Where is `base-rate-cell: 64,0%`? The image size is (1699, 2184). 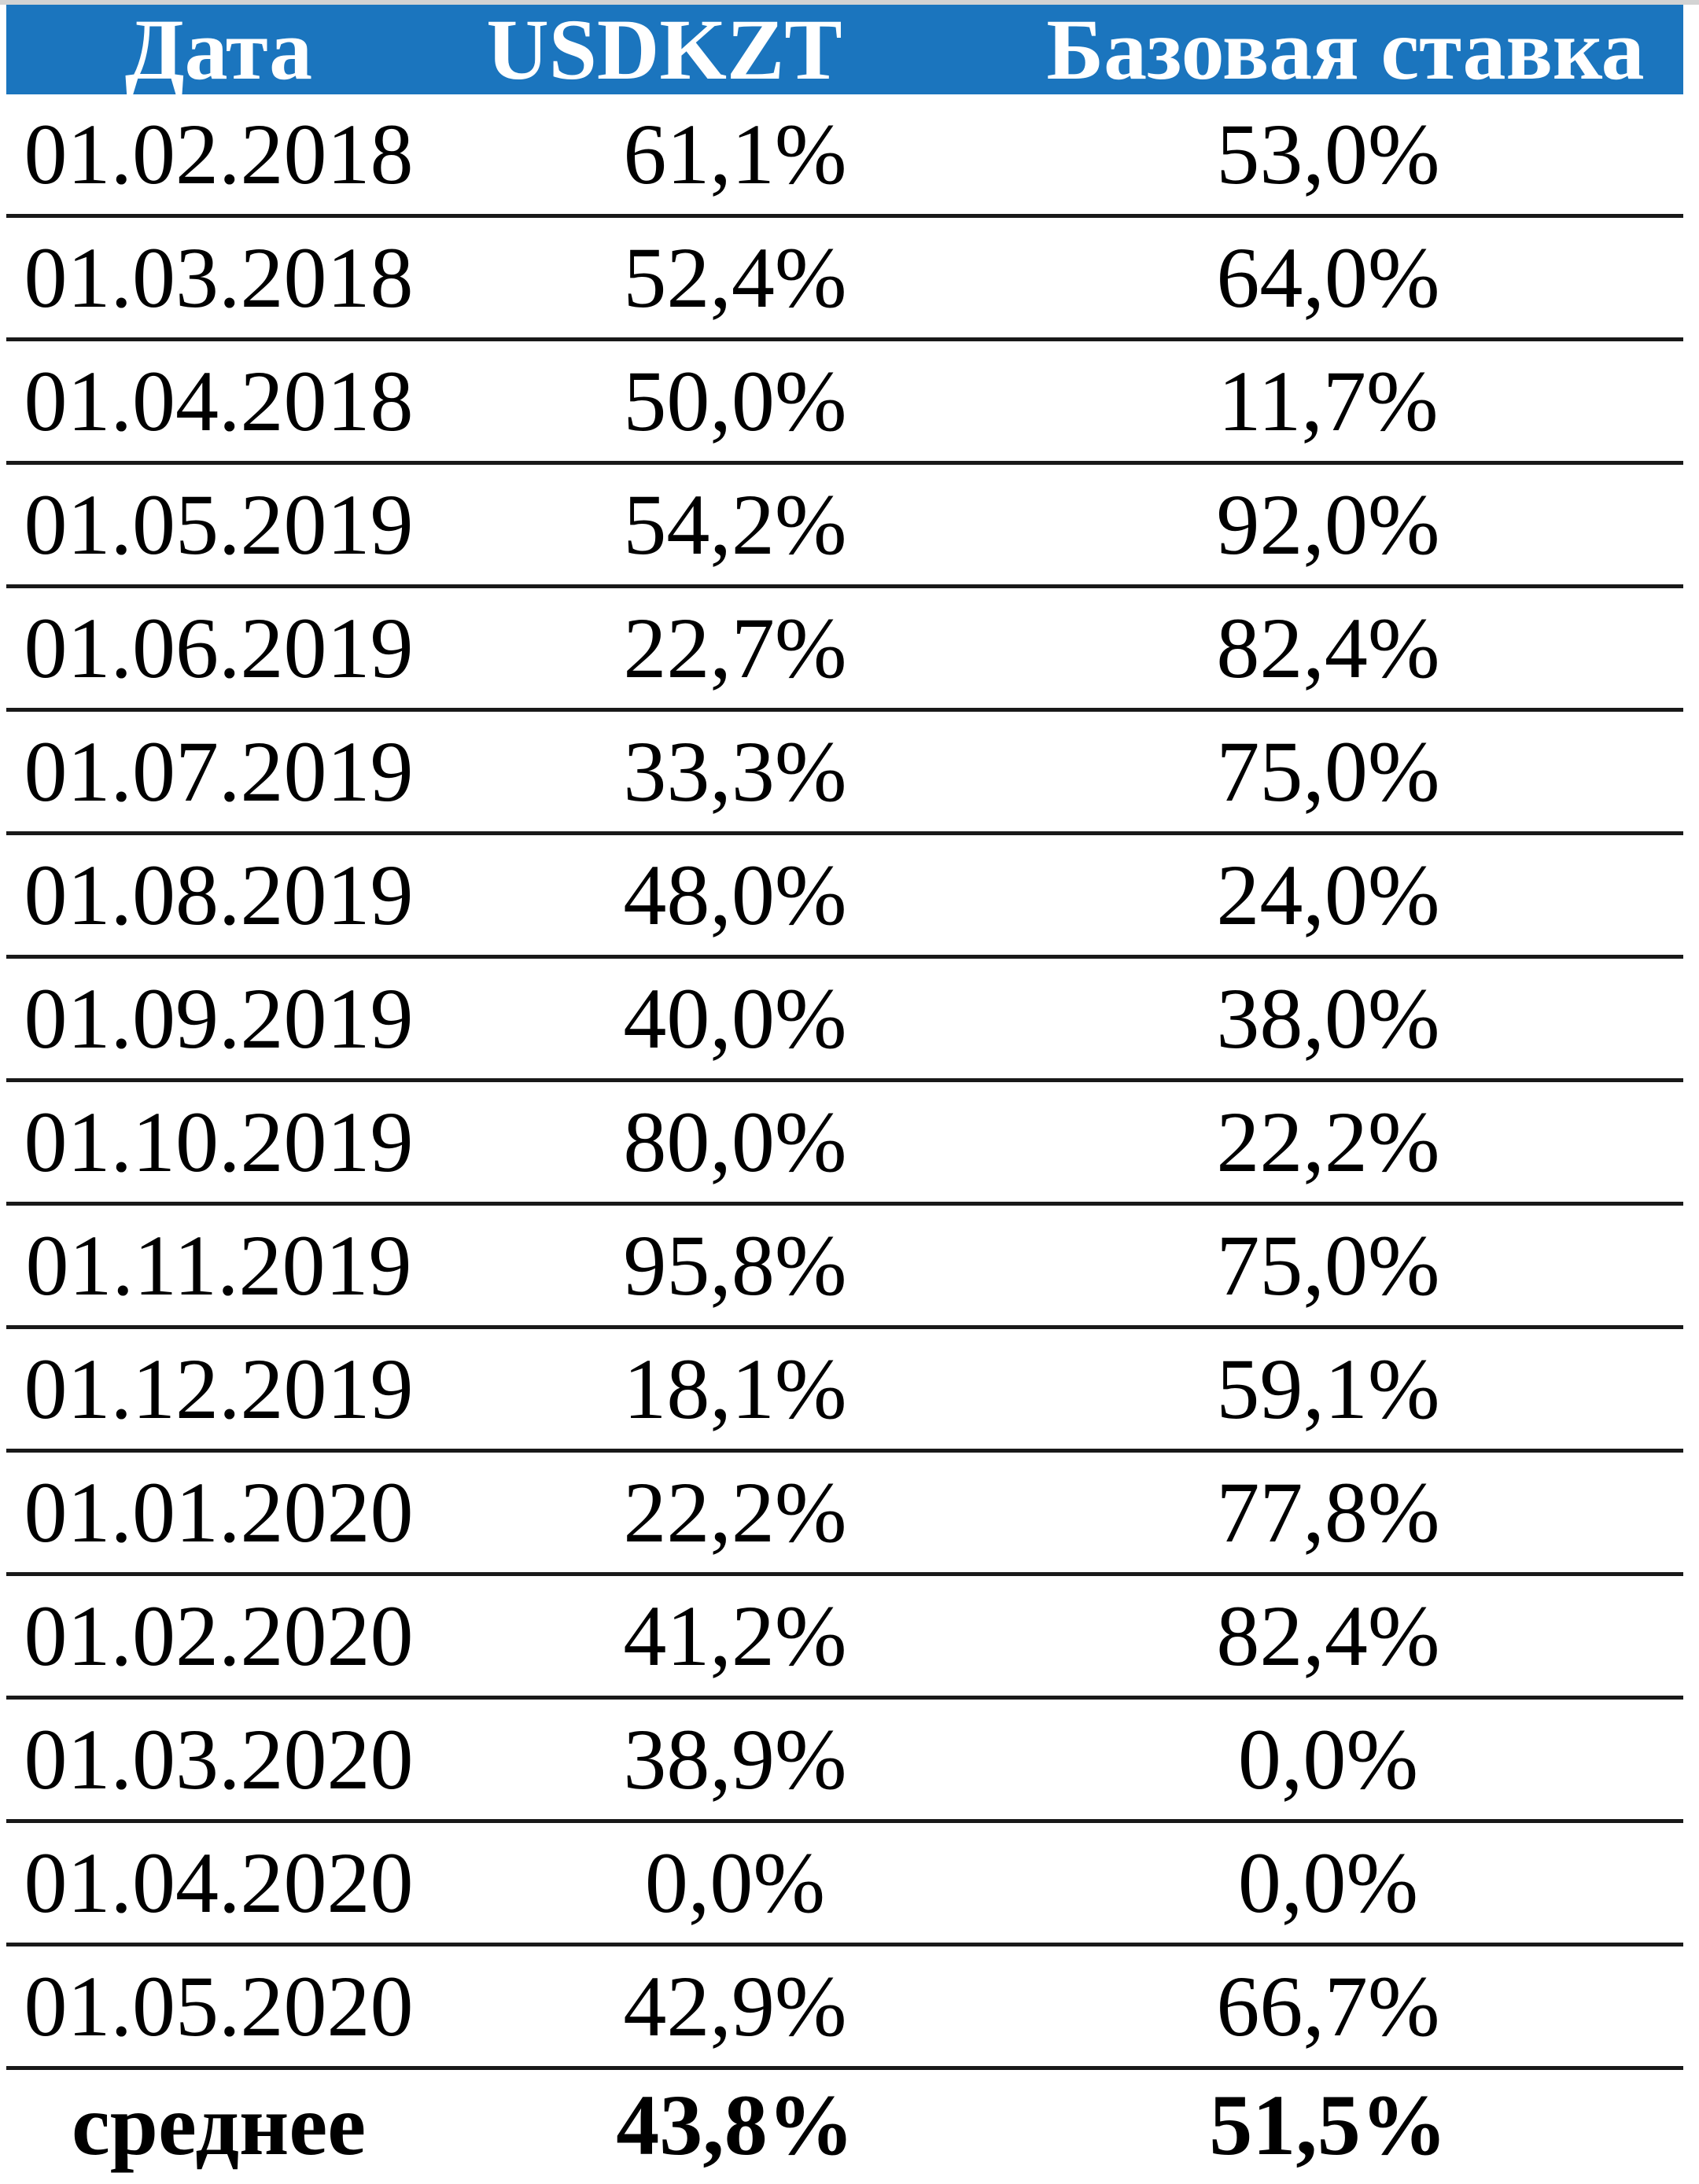
base-rate-cell: 64,0% is located at coordinates (1361, 278).